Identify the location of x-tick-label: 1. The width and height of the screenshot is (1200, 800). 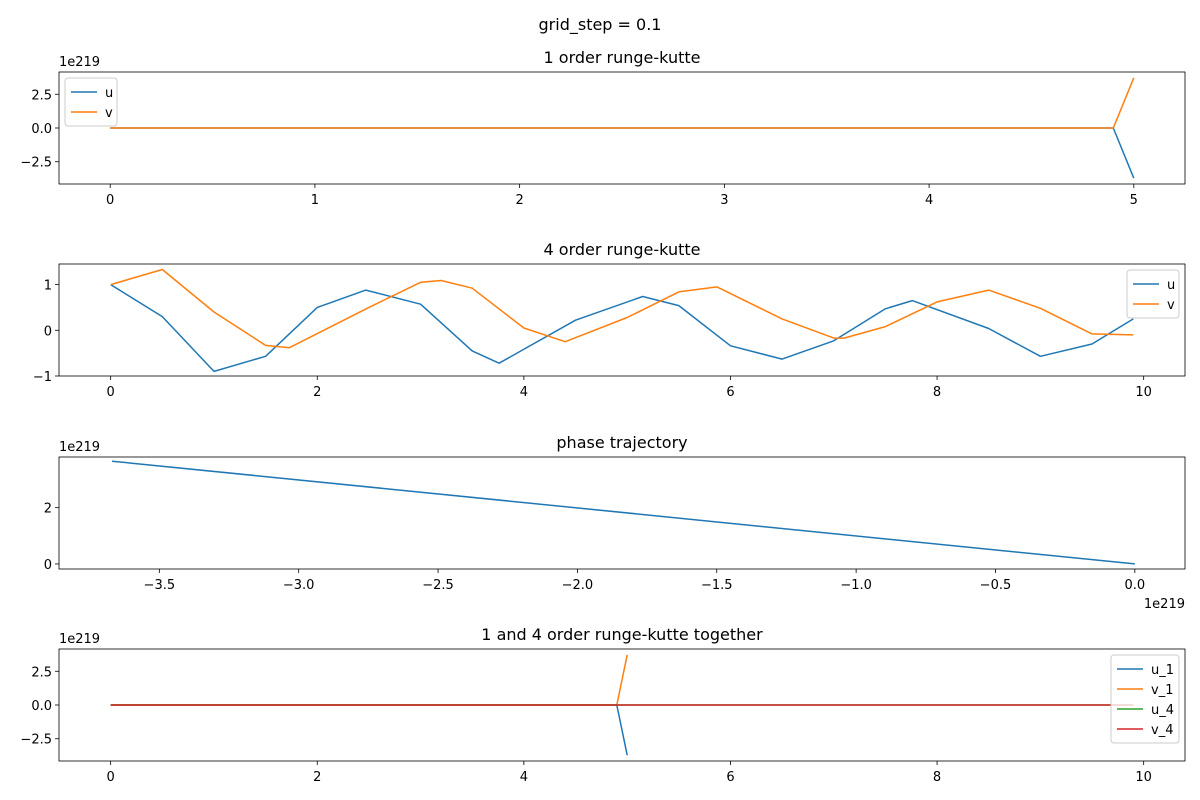
(315, 200).